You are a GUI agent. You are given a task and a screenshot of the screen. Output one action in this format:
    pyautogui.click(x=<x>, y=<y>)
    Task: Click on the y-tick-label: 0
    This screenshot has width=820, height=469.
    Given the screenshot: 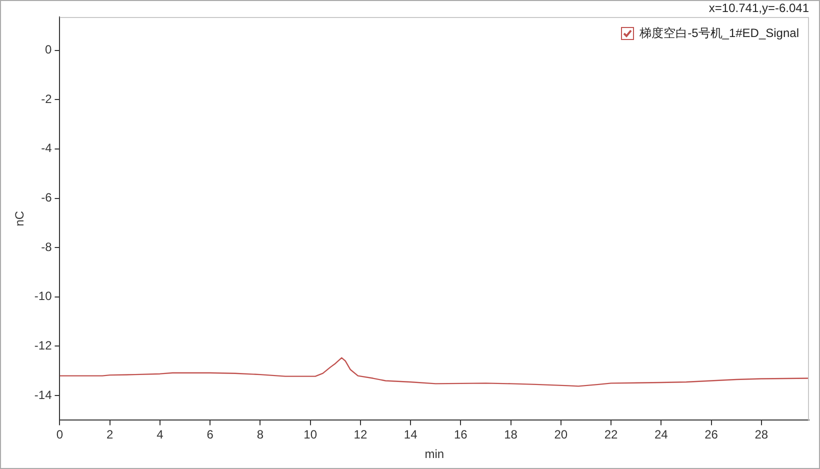 What is the action you would take?
    pyautogui.click(x=48, y=49)
    